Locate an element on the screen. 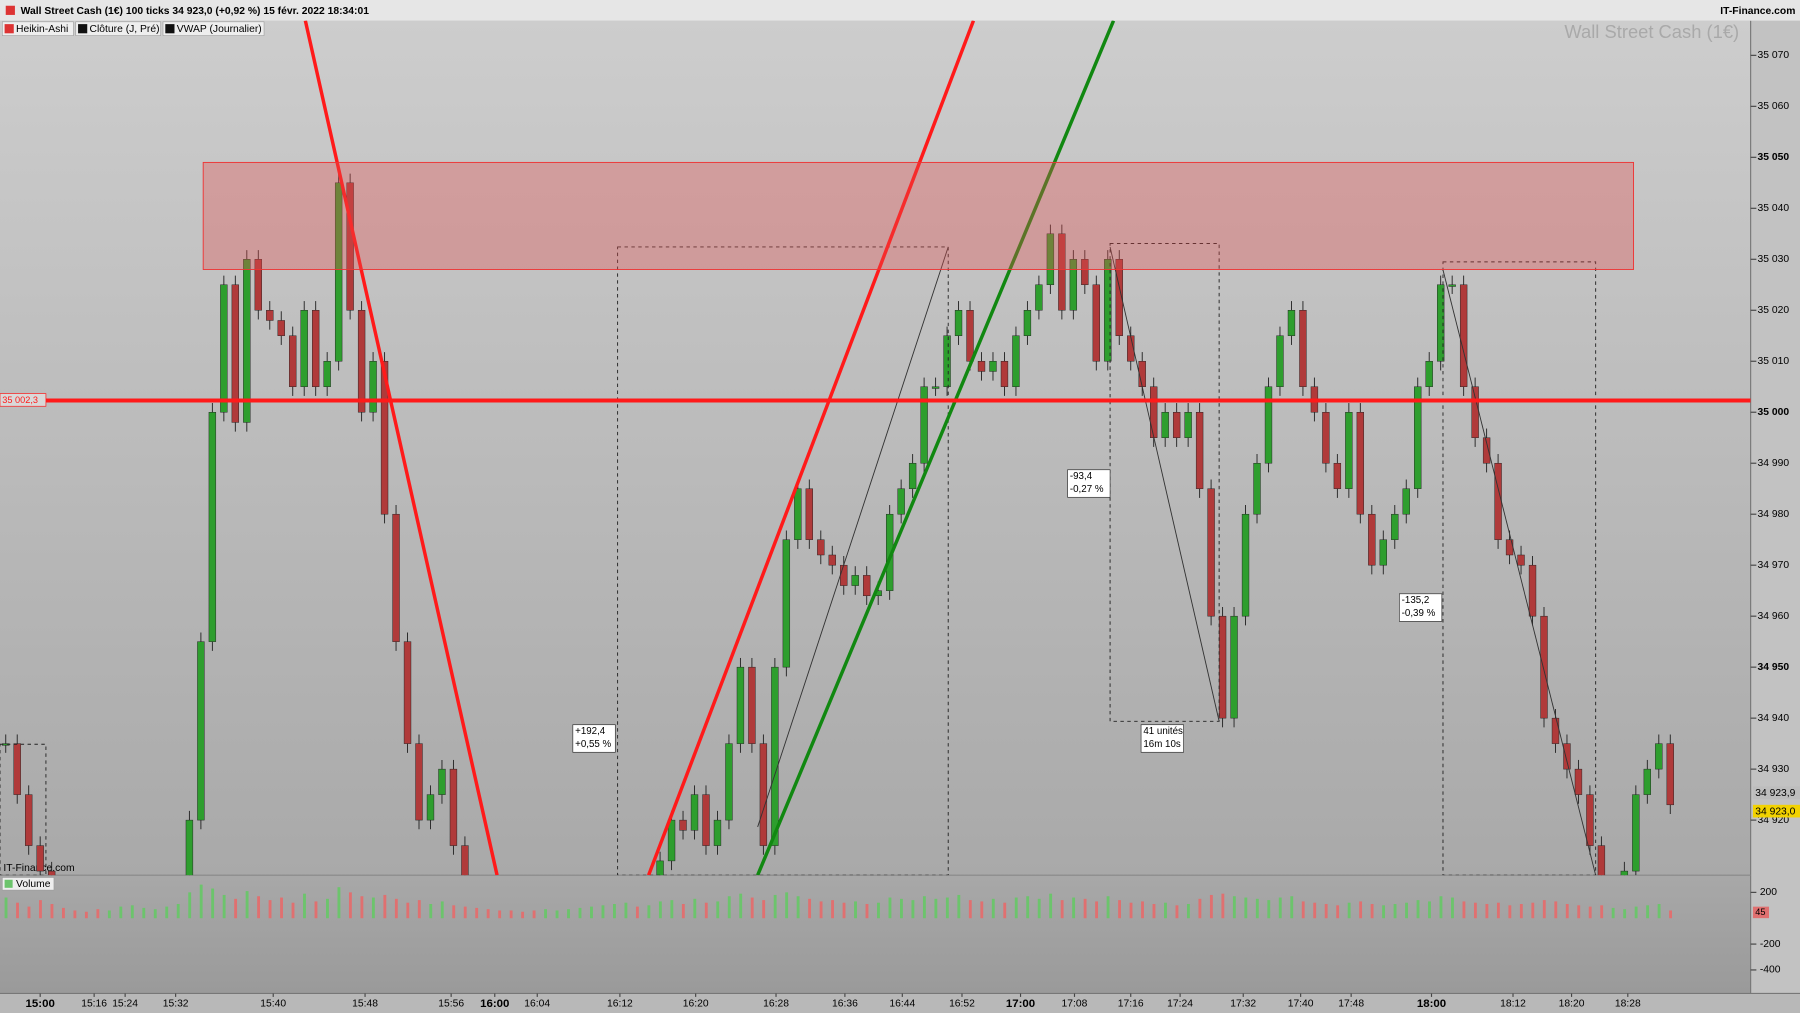 Image resolution: width=1800 pixels, height=1013 pixels. x-tick-label: 18:00 is located at coordinates (1431, 1004).